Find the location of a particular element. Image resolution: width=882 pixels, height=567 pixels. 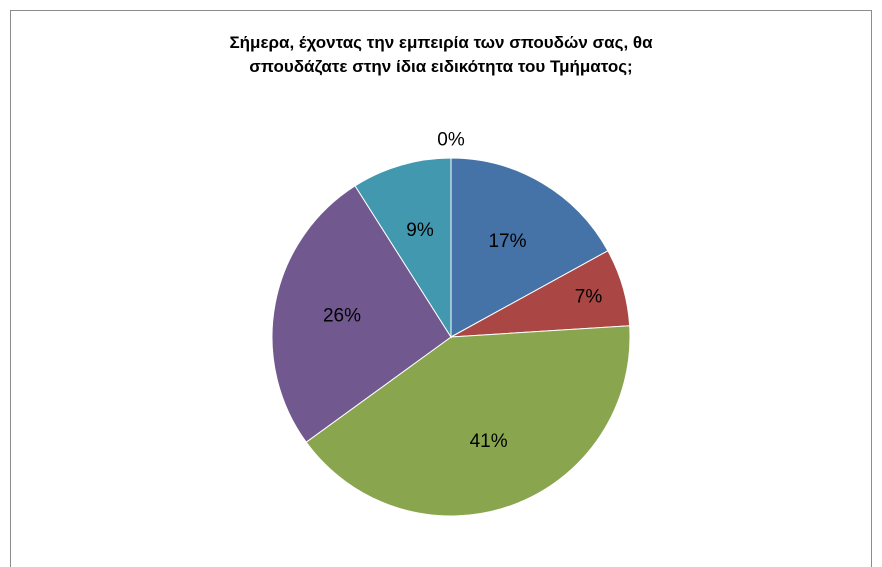

slice-label-1: 7% is located at coordinates (589, 297).